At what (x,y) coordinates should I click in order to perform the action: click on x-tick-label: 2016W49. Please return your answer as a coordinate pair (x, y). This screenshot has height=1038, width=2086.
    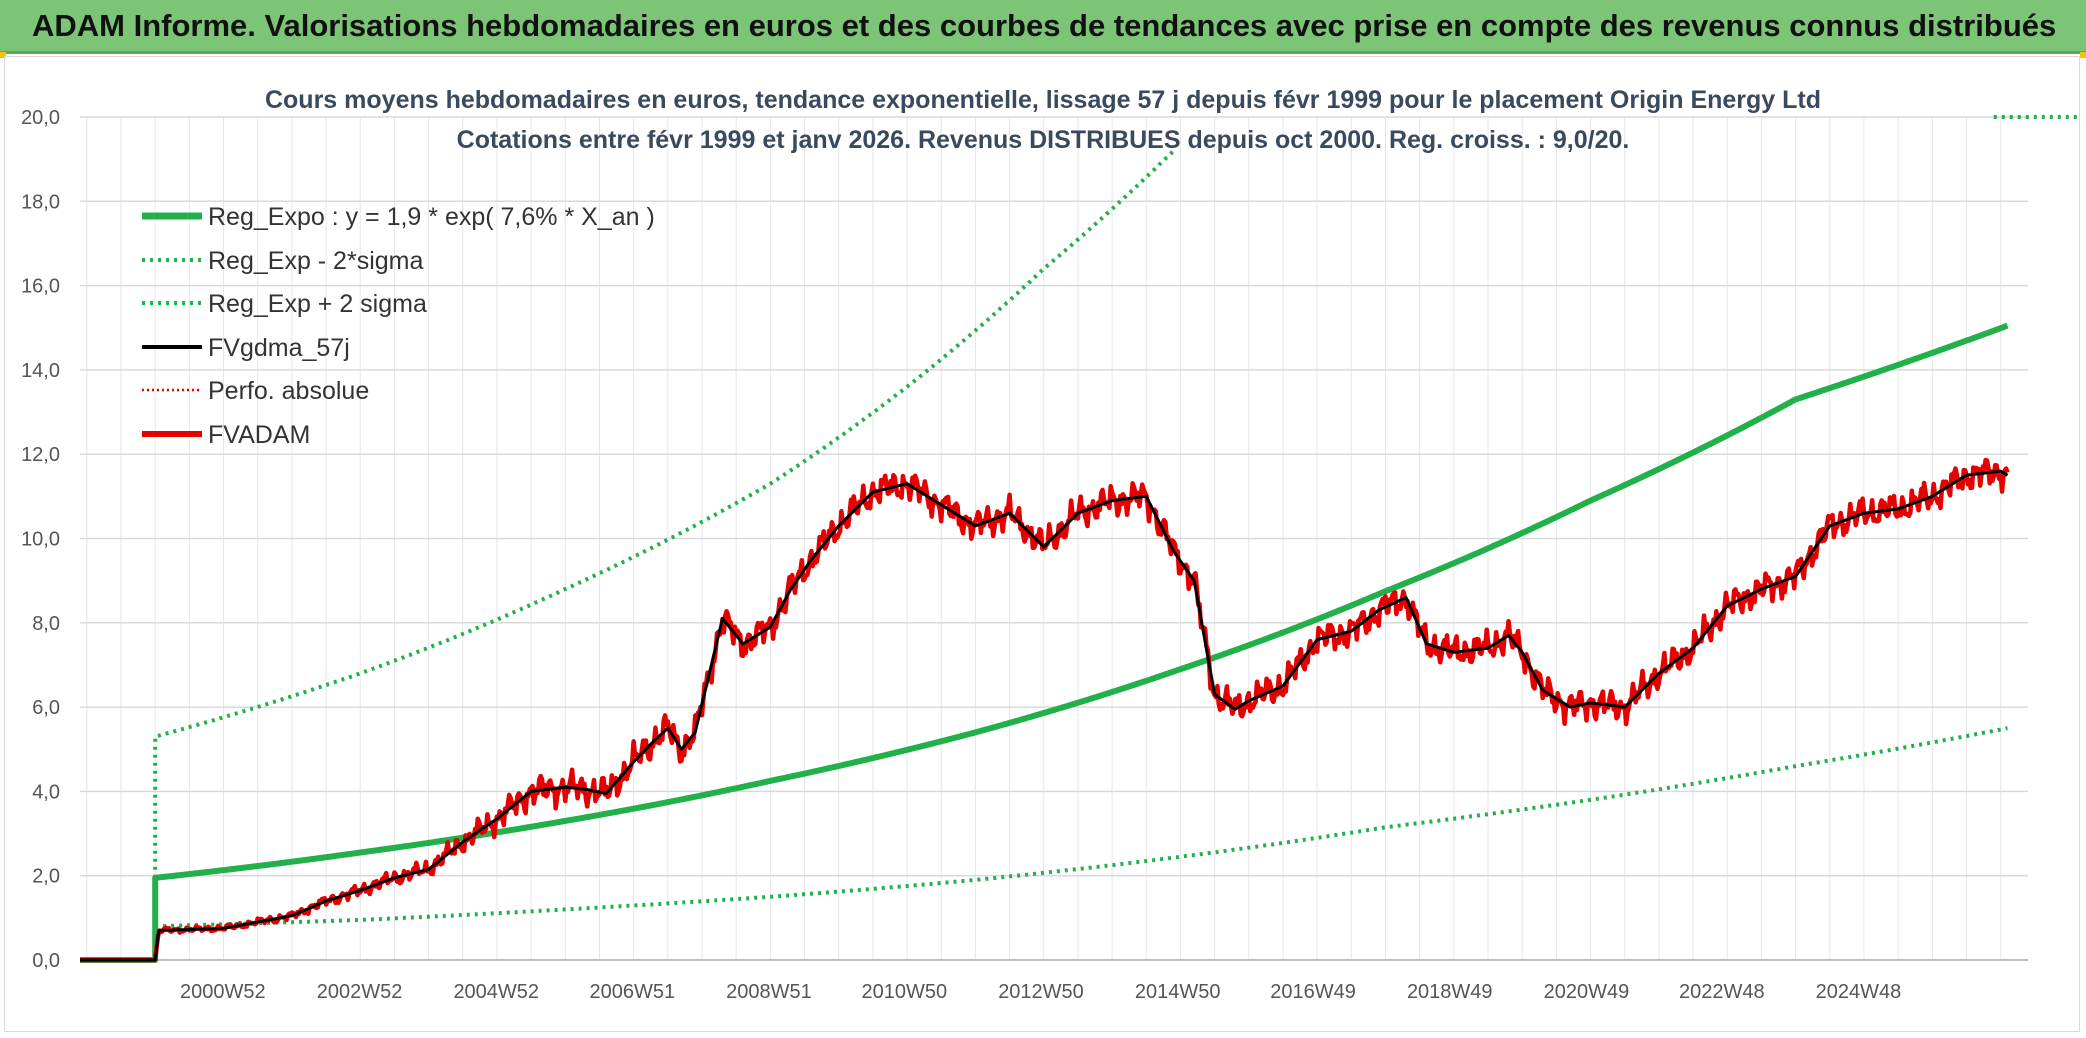
    Looking at the image, I should click on (1313, 992).